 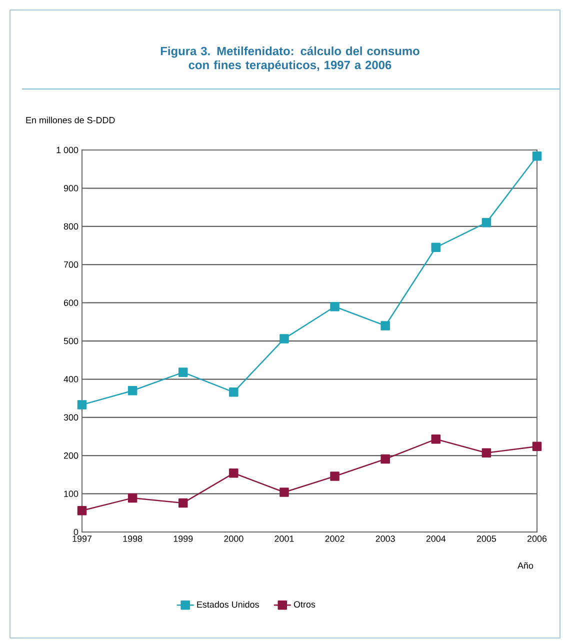 What do you see at coordinates (71, 226) in the screenshot?
I see `y-tick-label: 800` at bounding box center [71, 226].